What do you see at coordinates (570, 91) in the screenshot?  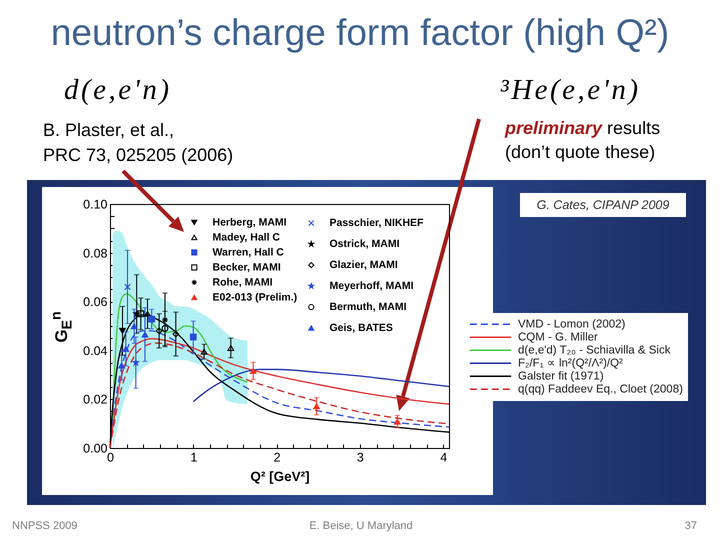 I see `text: ³He(e,e'n)` at bounding box center [570, 91].